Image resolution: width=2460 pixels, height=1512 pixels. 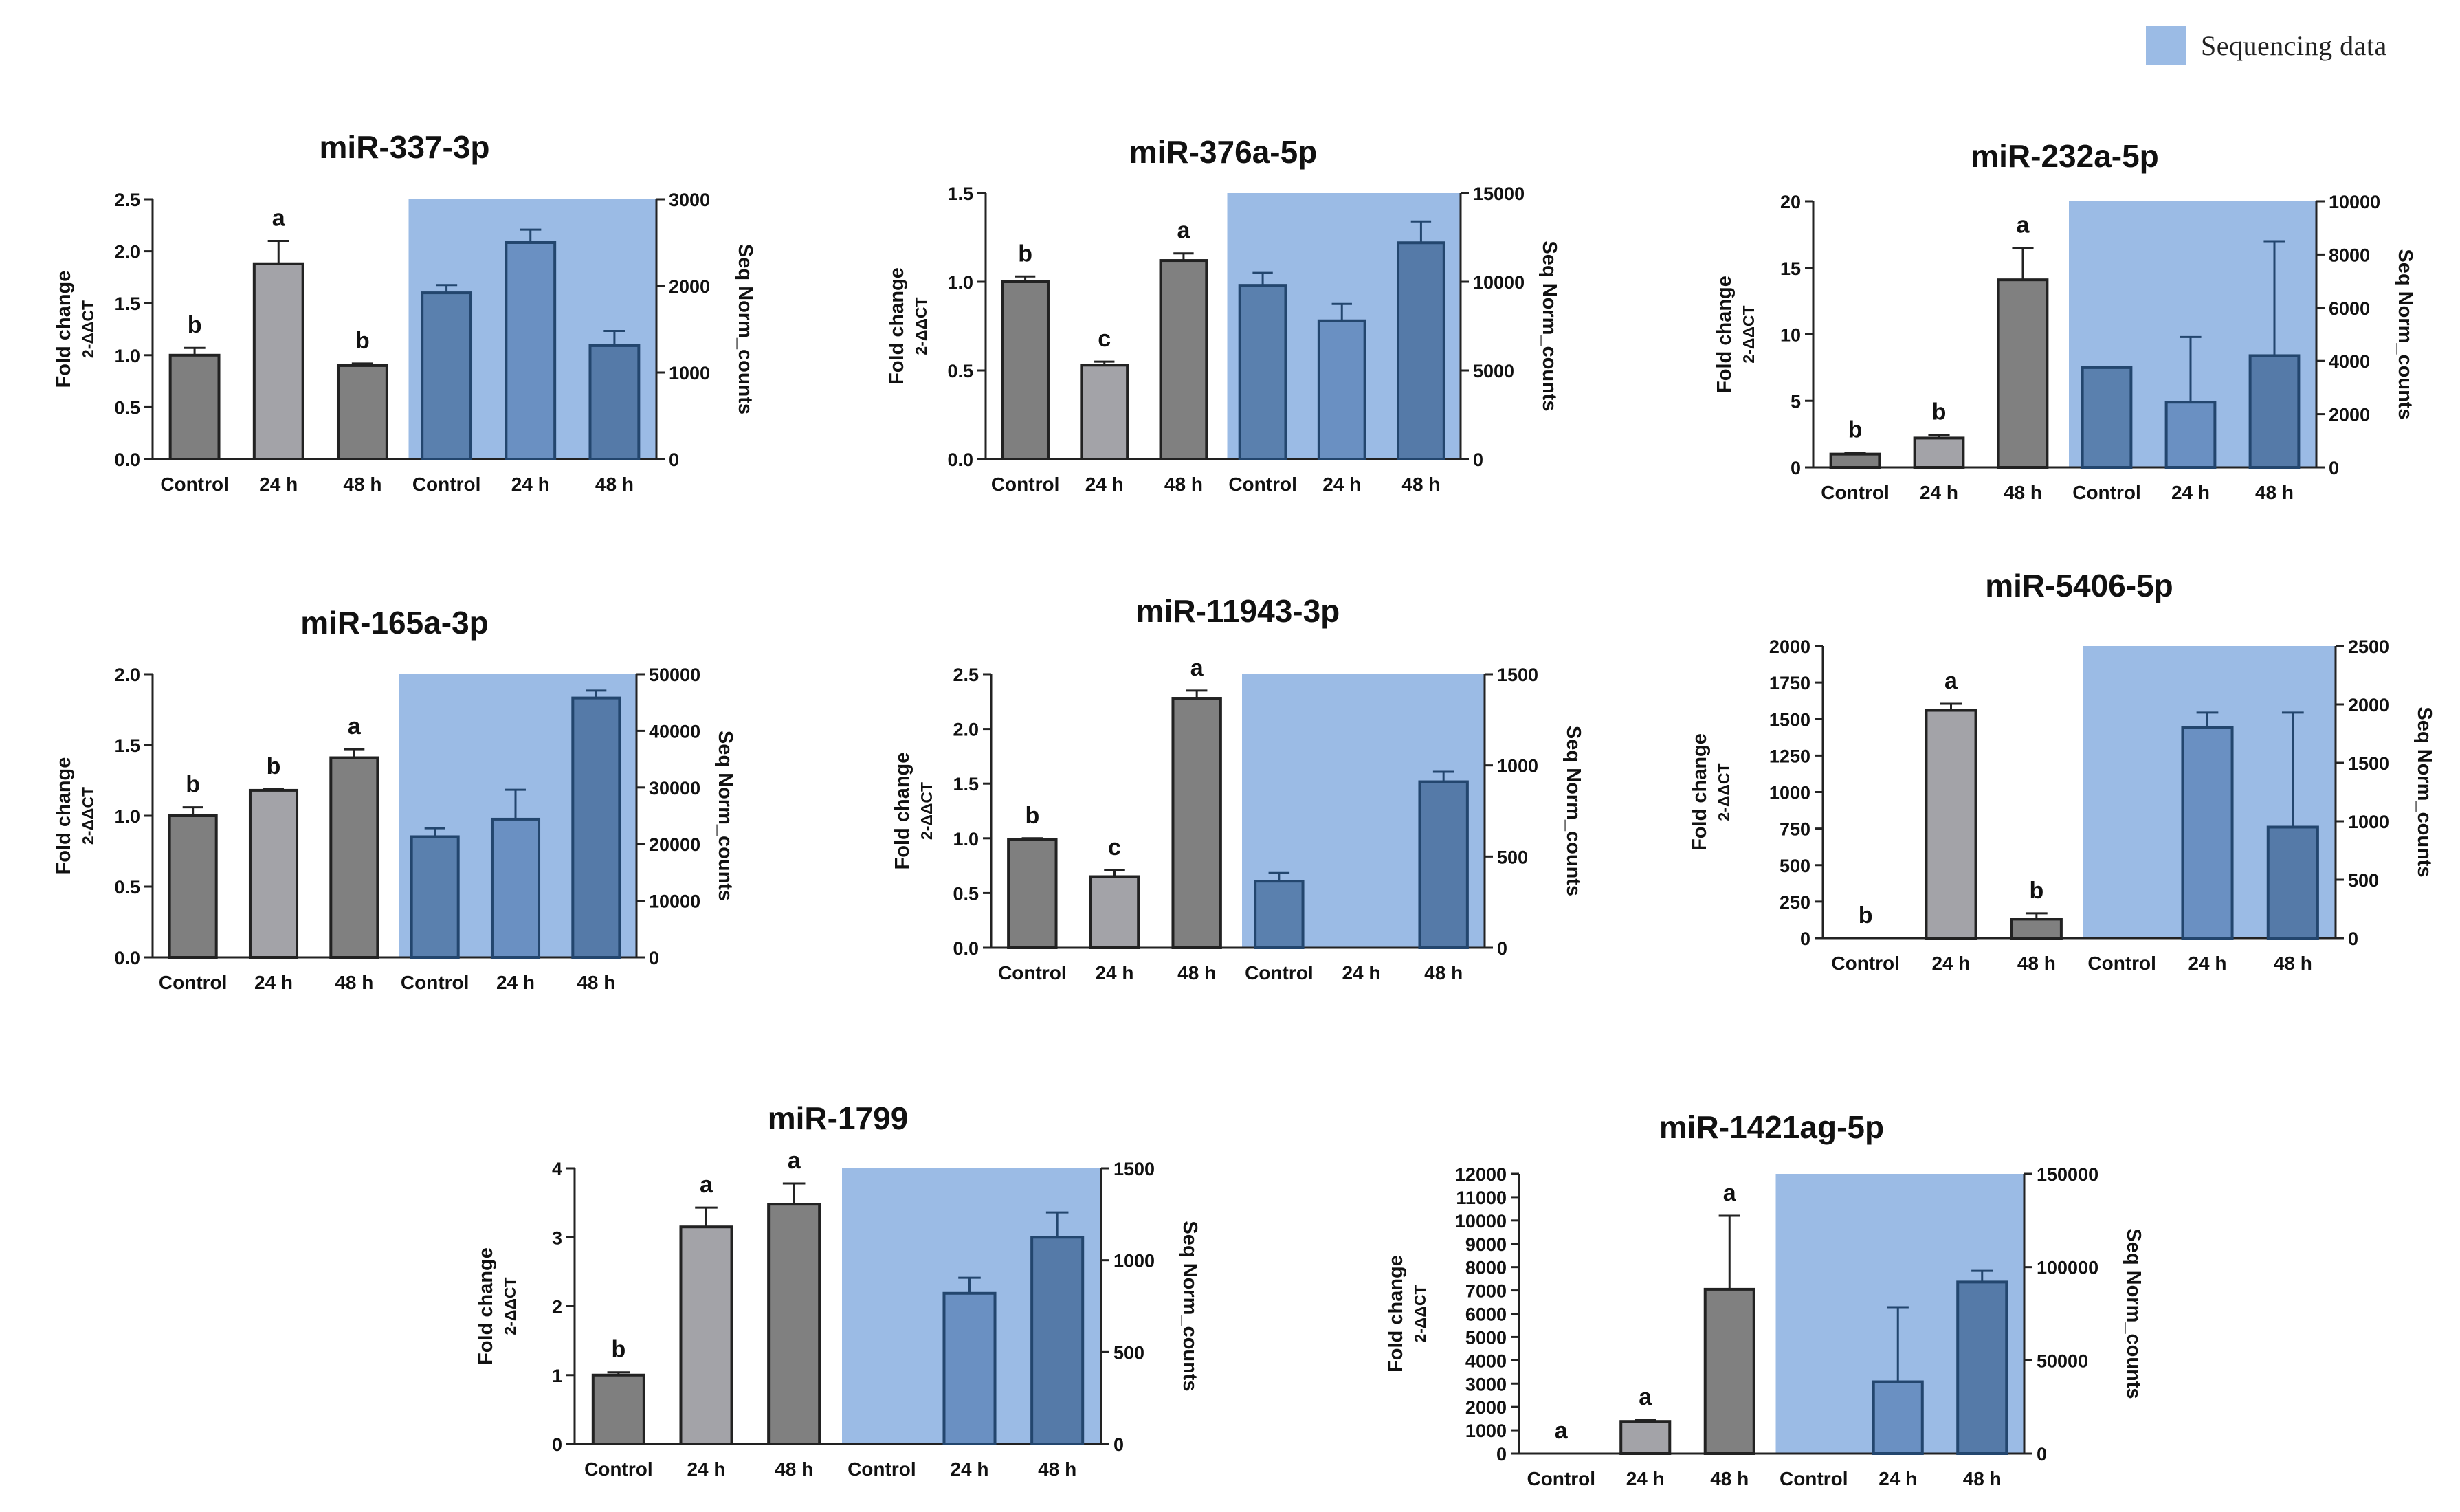 I want to click on left-tick-label: 11000, so click(x=1481, y=1198).